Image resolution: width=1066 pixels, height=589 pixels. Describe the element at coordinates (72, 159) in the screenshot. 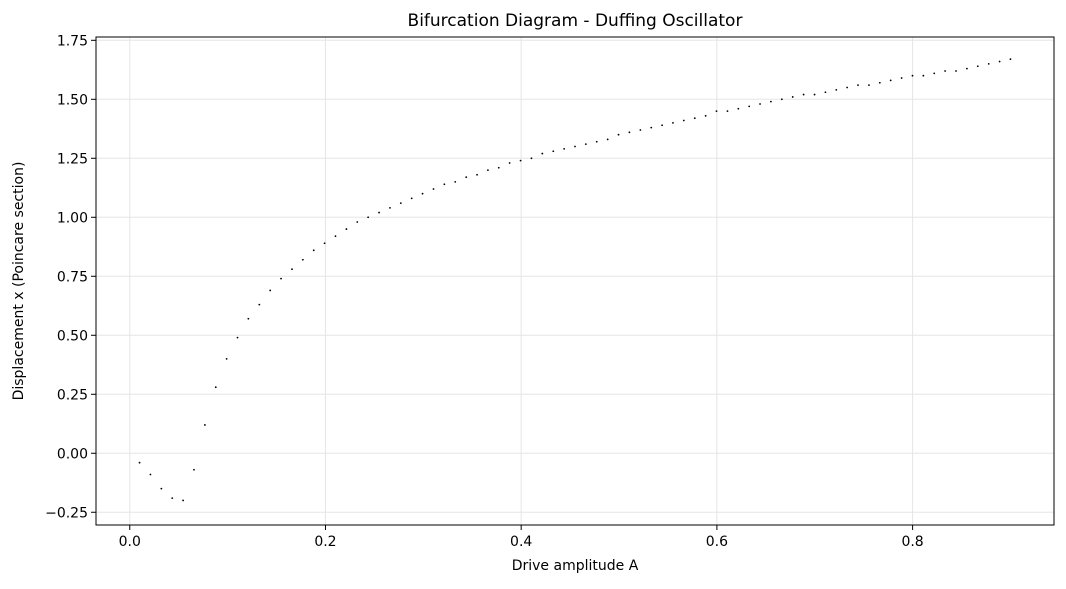

I see `y-tick-label: 1.25` at that location.